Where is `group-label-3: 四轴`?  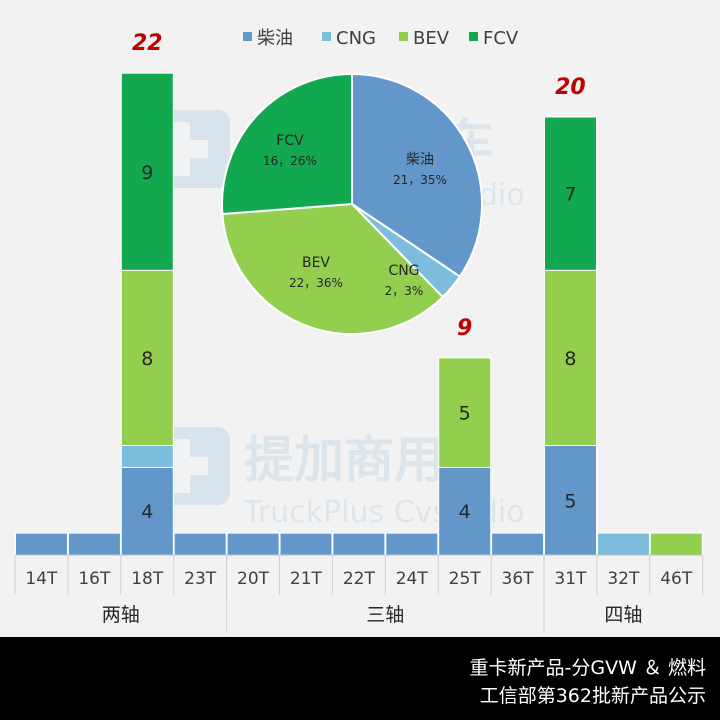 group-label-3: 四轴 is located at coordinates (623, 615).